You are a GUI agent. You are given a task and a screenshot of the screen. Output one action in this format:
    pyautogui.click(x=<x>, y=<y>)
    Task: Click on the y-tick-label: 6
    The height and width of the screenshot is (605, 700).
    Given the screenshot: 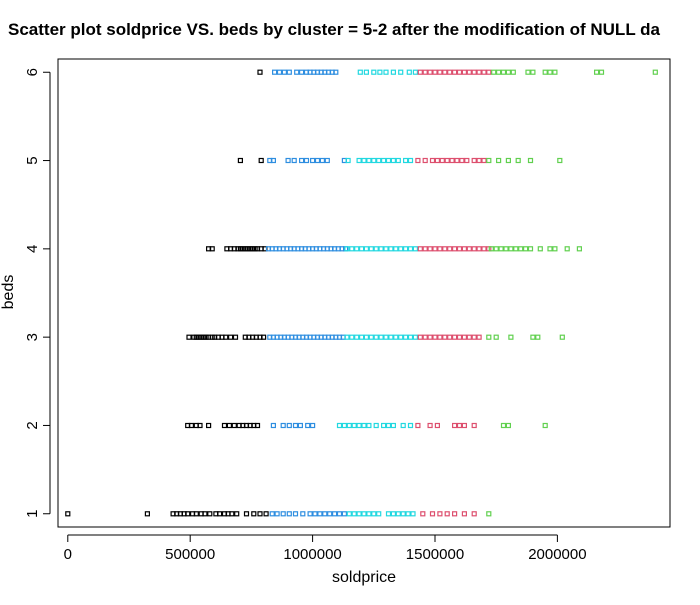 What is the action you would take?
    pyautogui.click(x=32, y=72)
    